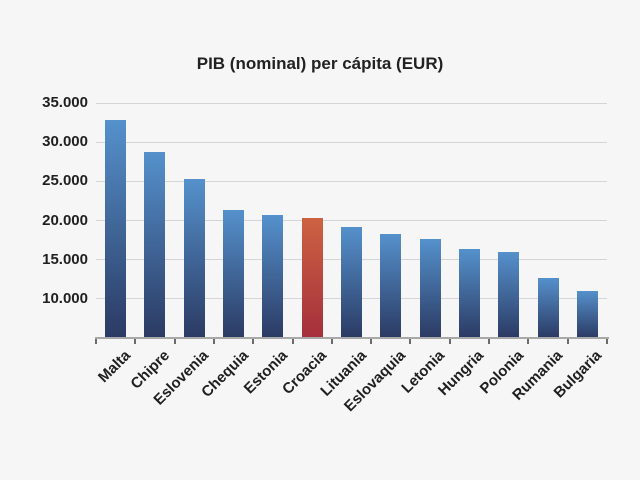  Describe the element at coordinates (469, 293) in the screenshot. I see `bar-hungria` at that location.